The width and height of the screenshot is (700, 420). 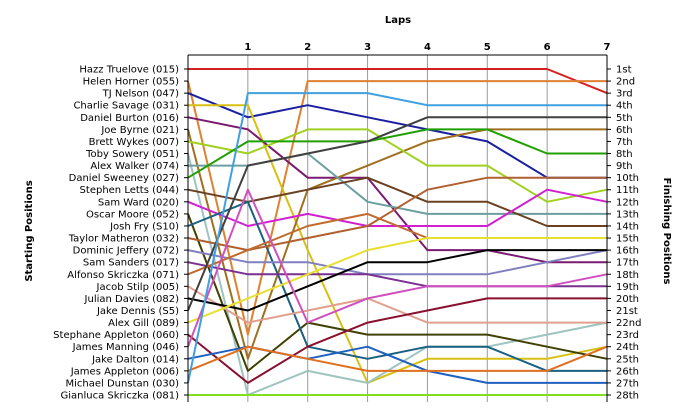 I want to click on y-axis-right-title: Finishing Positions, so click(x=666, y=231).